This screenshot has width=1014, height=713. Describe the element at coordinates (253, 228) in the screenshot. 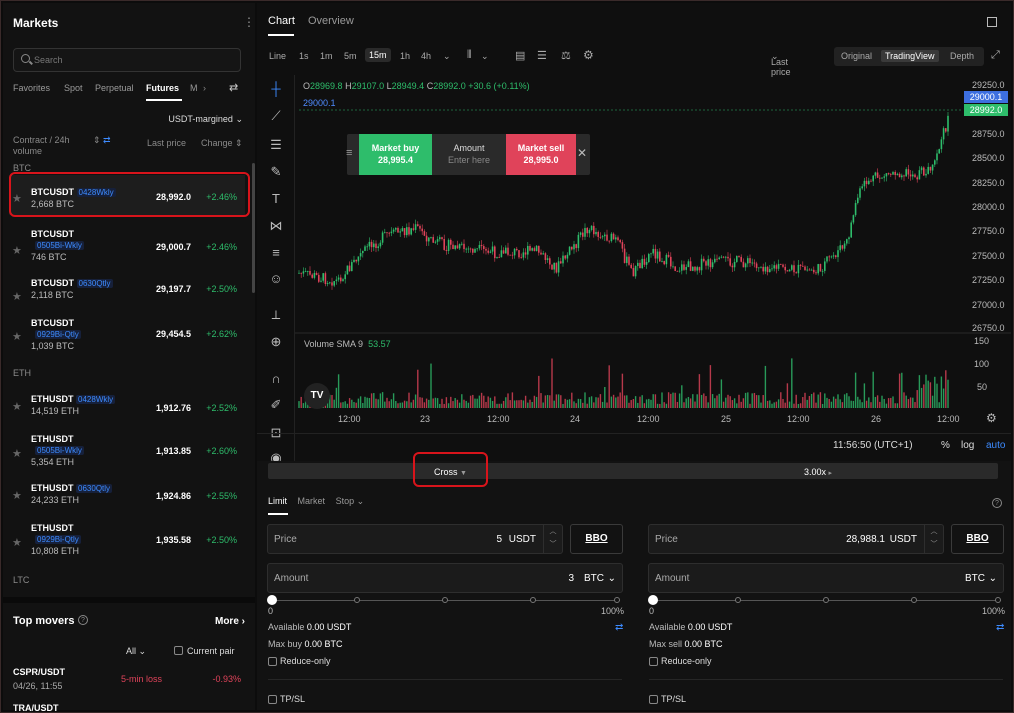

I see `scrollbar` at that location.